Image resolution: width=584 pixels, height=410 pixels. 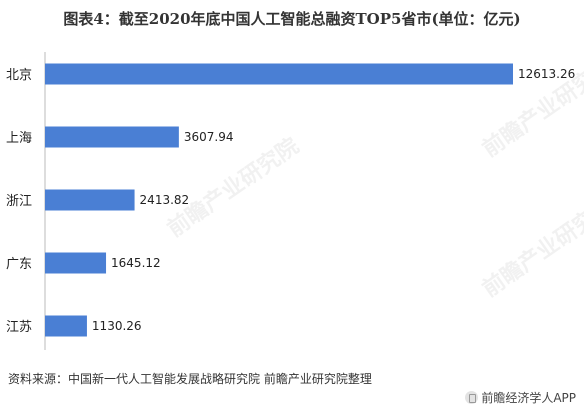 I want to click on source-note: 资料来源：中国新一代人工智能发展战略研究院 前瞻产业研究院整理, so click(x=190, y=379).